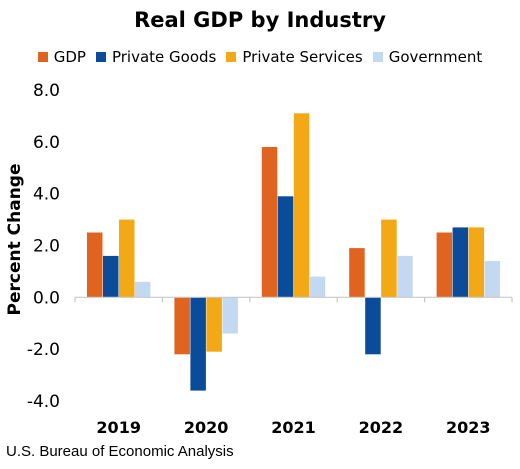  I want to click on legend-label: Private Services, so click(302, 57).